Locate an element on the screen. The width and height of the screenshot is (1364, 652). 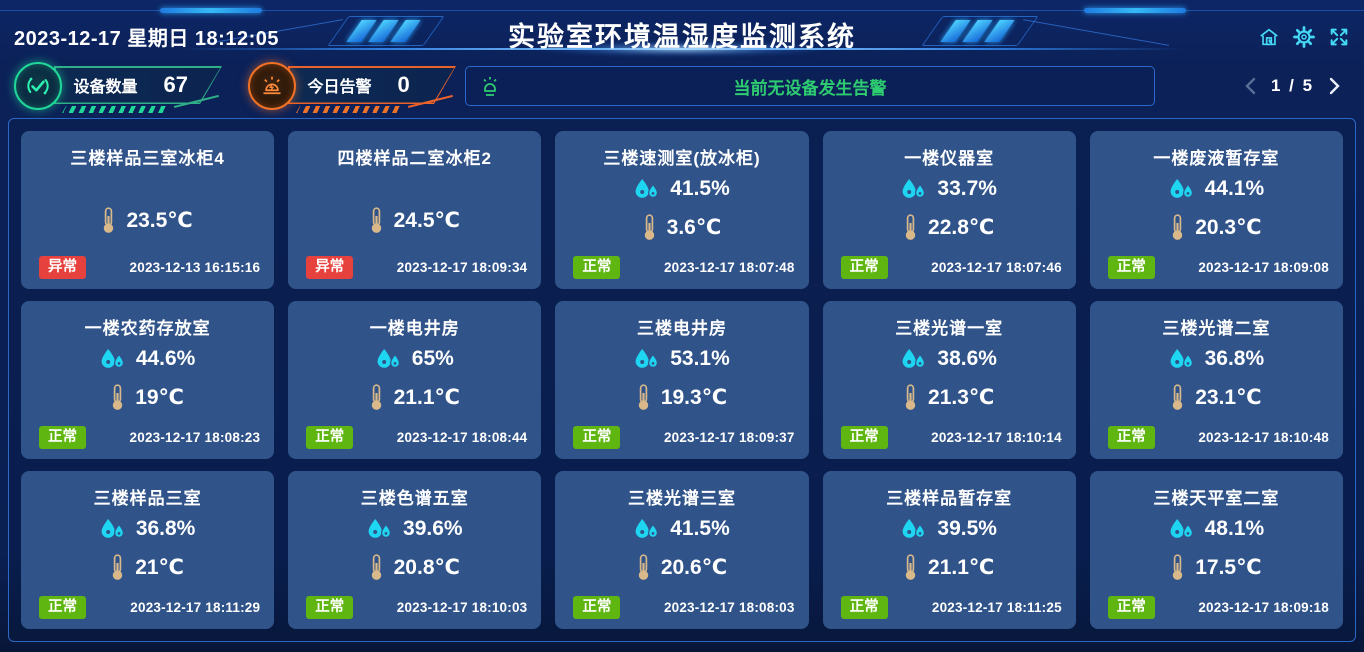
last-update-time: 2023-12-17 18:07:48 is located at coordinates (729, 267).